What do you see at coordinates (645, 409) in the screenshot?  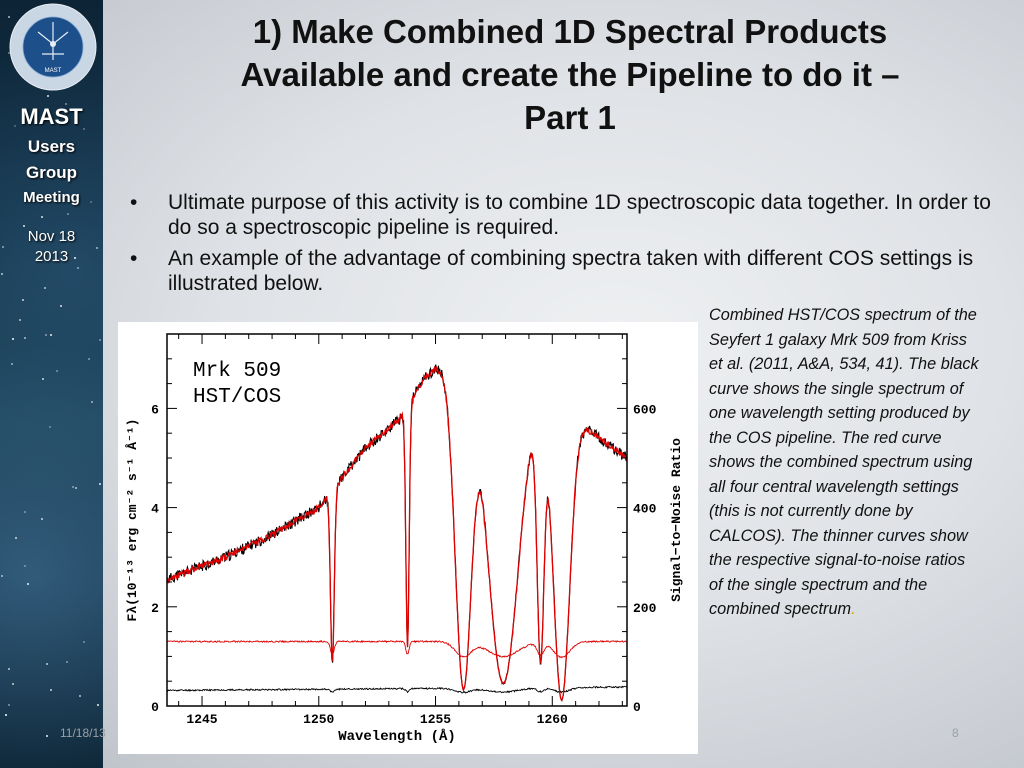 I see `y-right-tick-label: 600` at bounding box center [645, 409].